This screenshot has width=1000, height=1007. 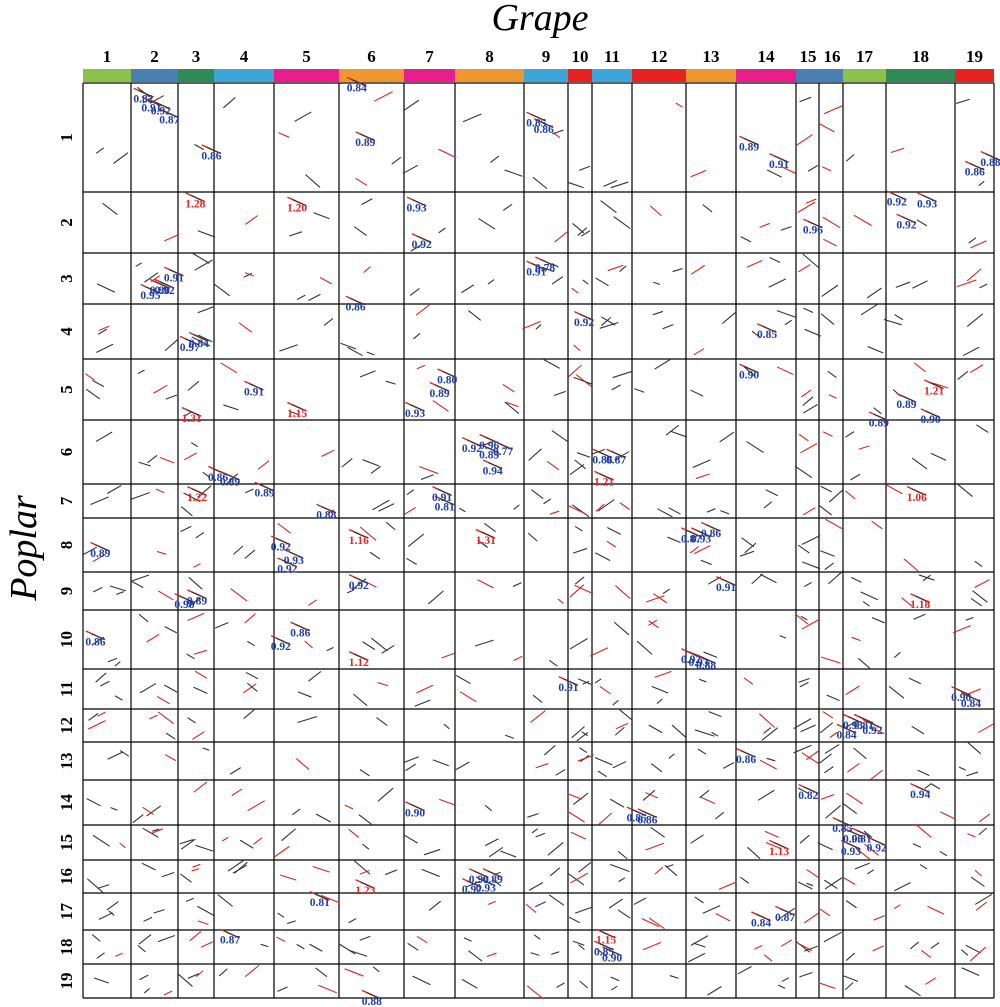 I want to click on ks-label-28: 0.92, so click(x=584, y=323).